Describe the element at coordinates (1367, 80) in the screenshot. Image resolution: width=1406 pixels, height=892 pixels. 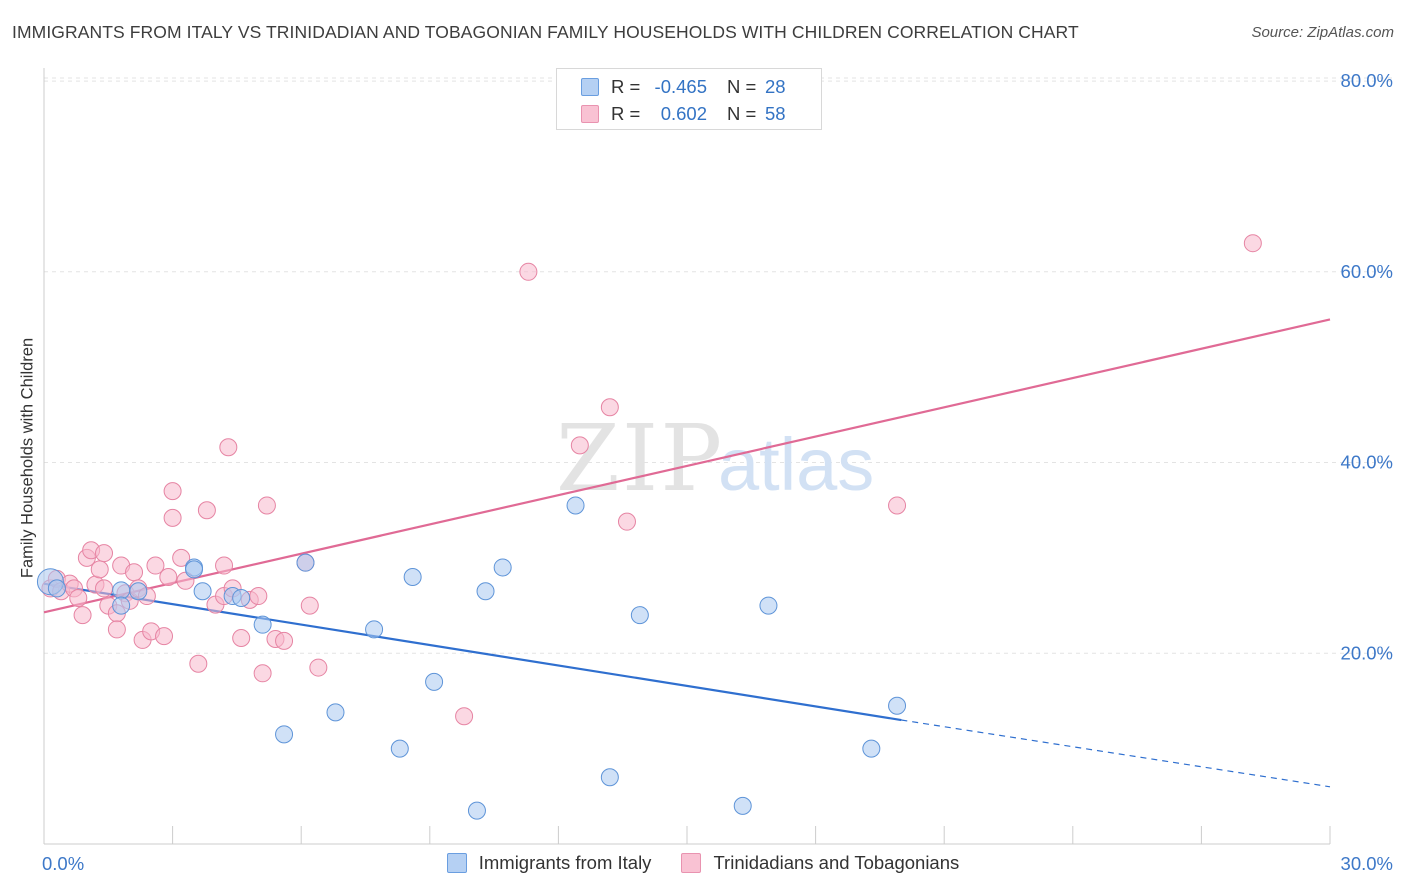
I see `y-tick-label: 80.0%` at that location.